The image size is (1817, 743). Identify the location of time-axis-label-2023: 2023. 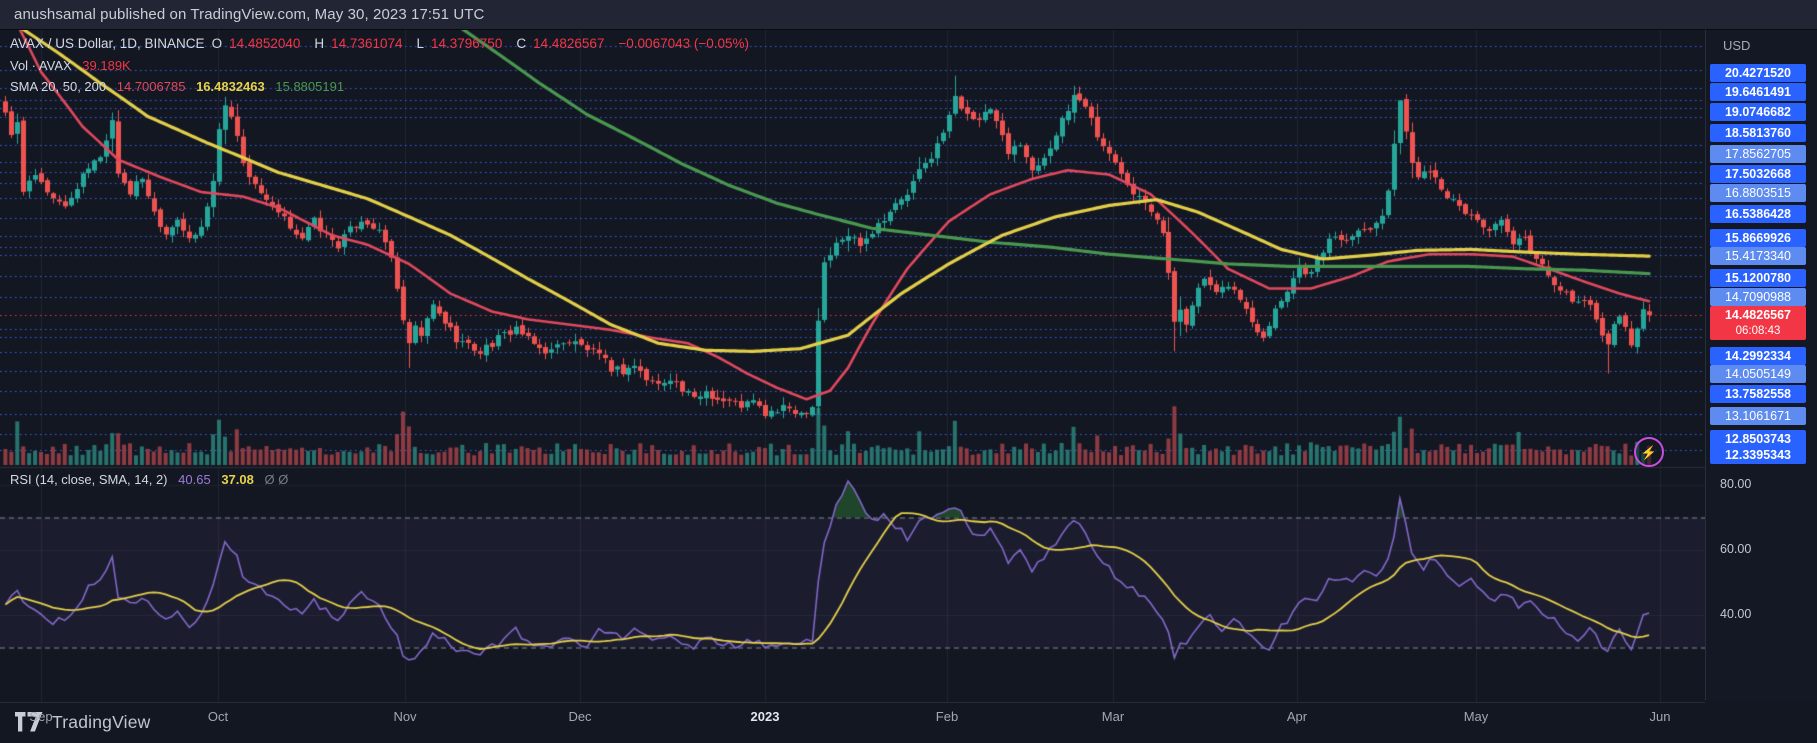
(765, 716).